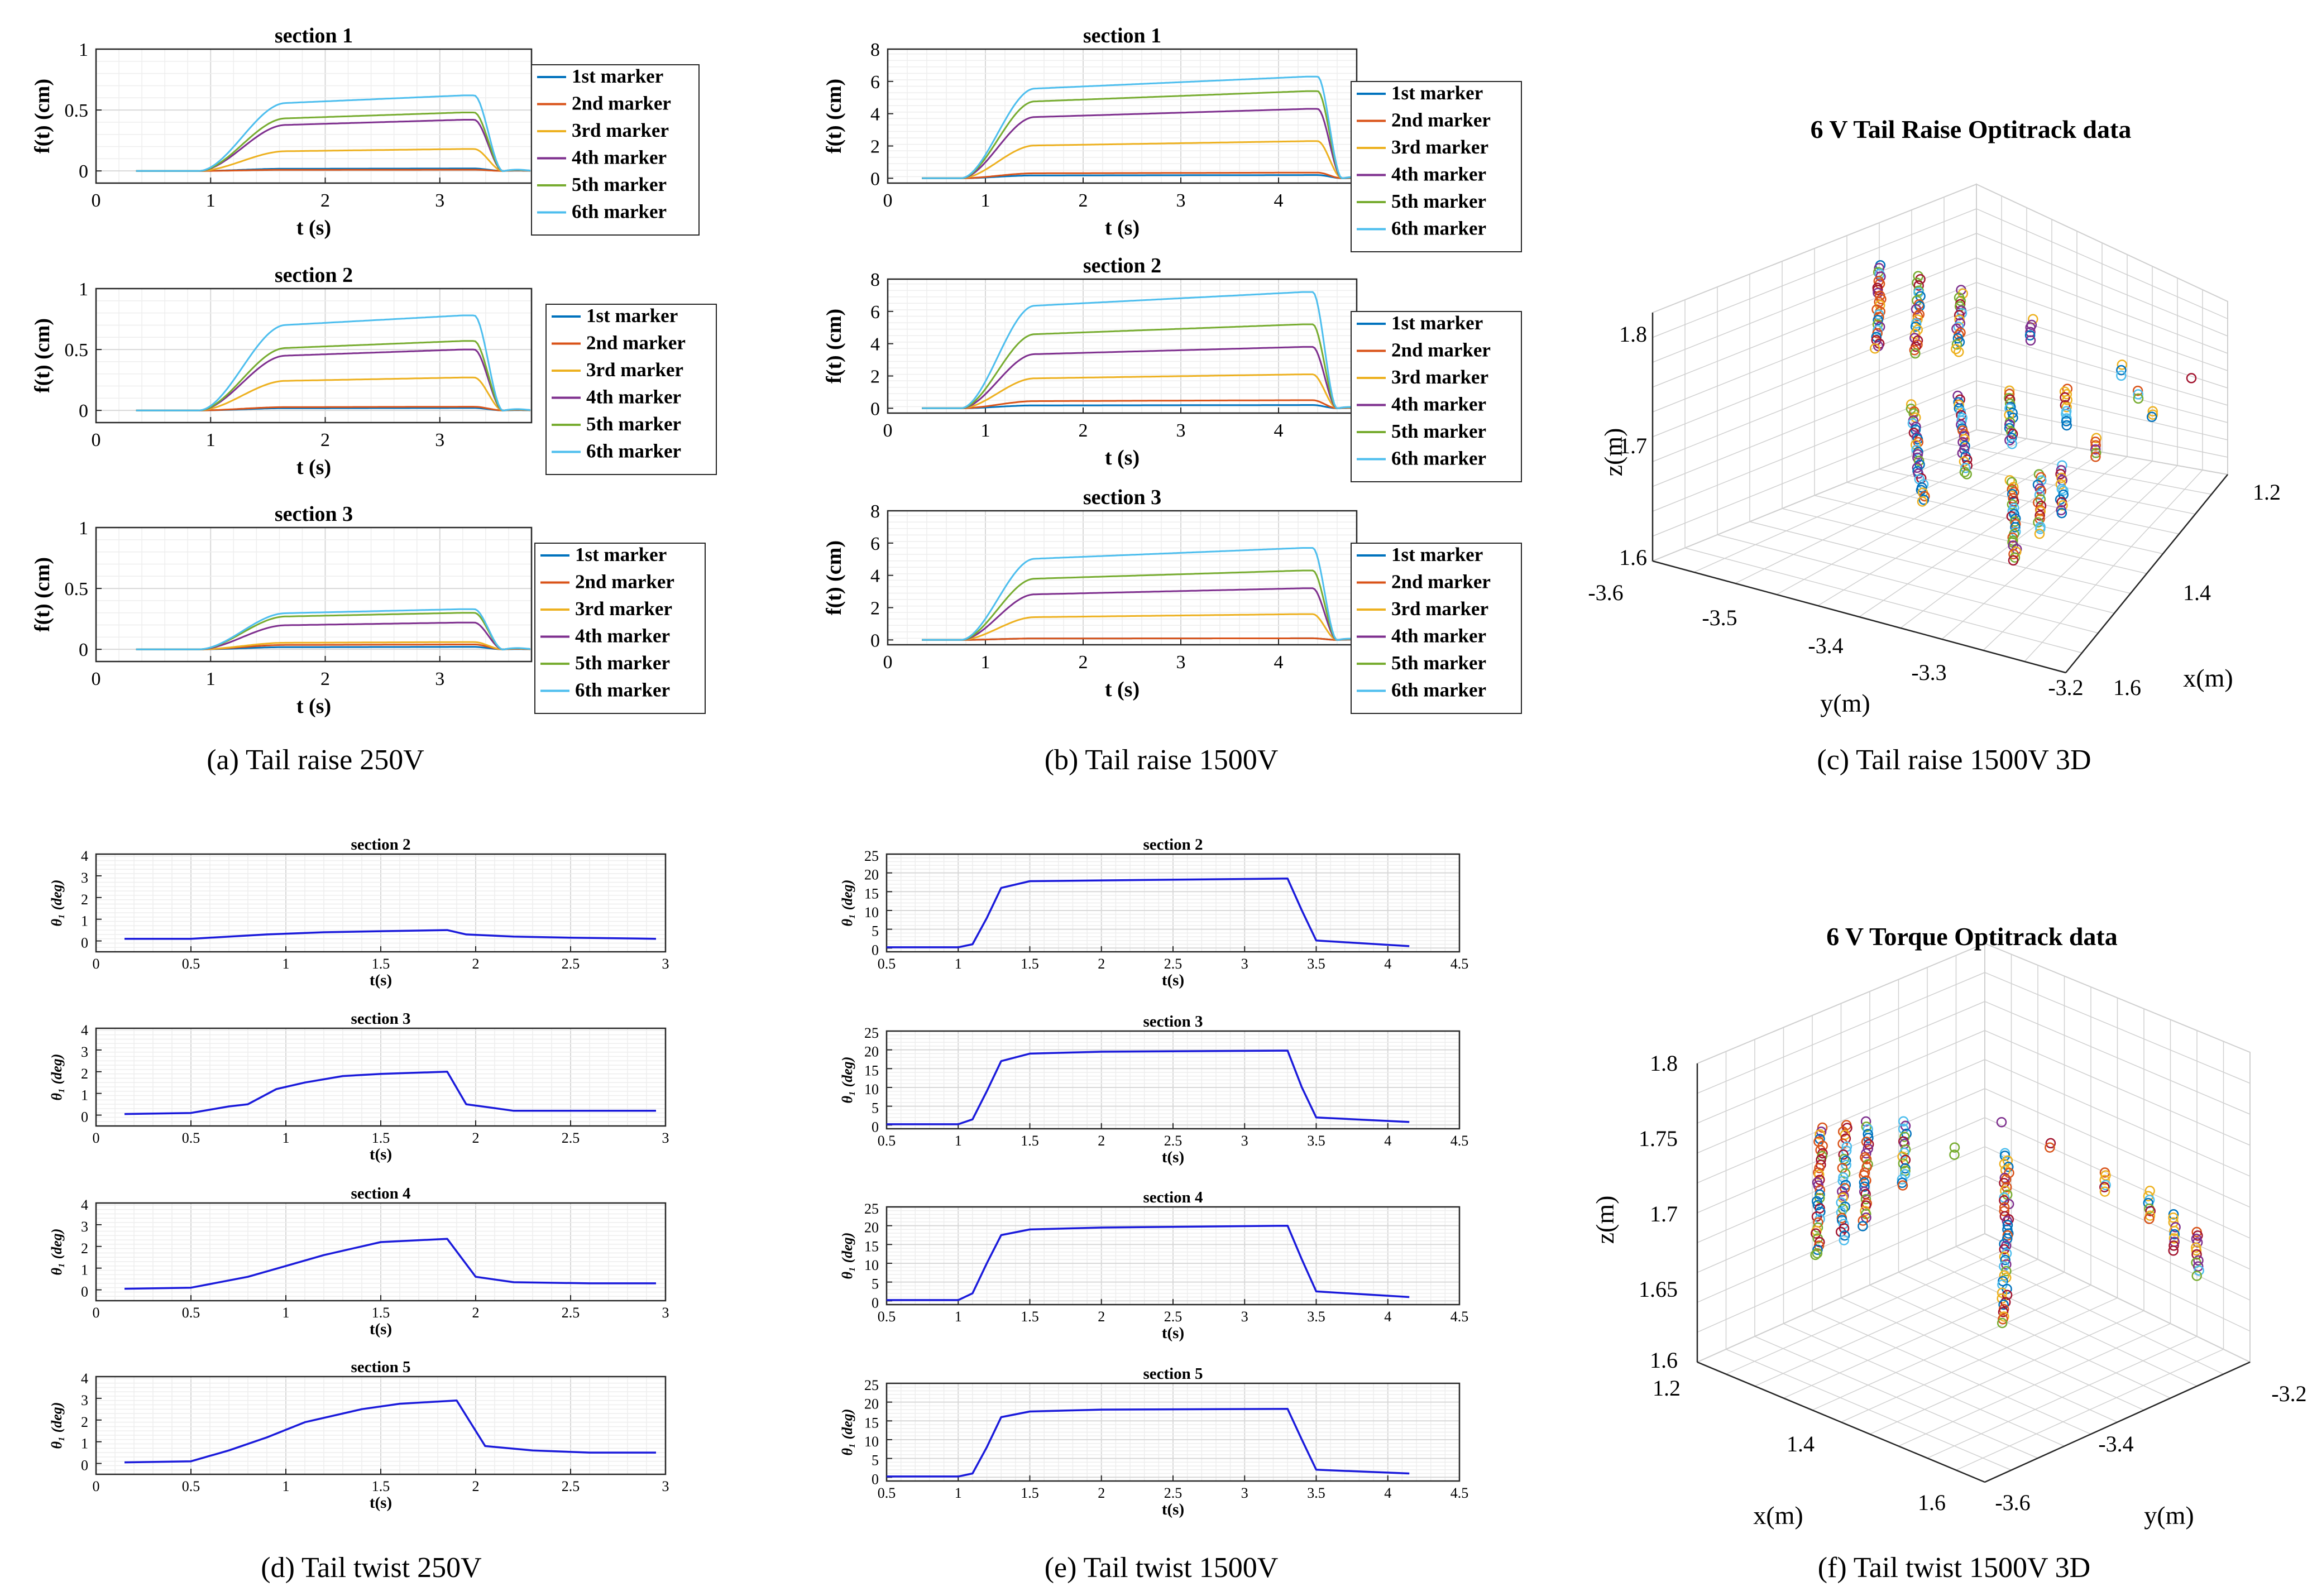  Describe the element at coordinates (1387, 1493) in the screenshot. I see `chart-e-panel-4-xtick-label: 4` at that location.